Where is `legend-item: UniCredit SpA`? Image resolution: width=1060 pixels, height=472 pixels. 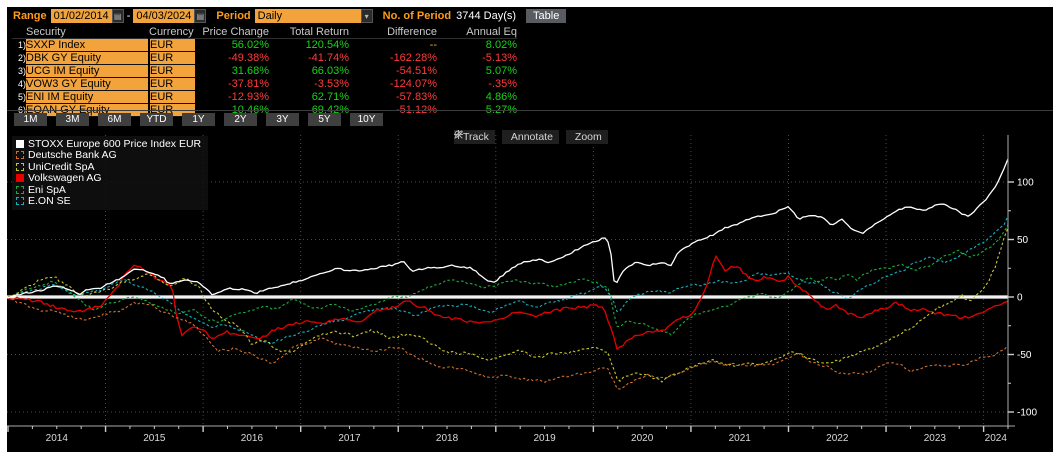 legend-item: UniCredit SpA is located at coordinates (108, 167).